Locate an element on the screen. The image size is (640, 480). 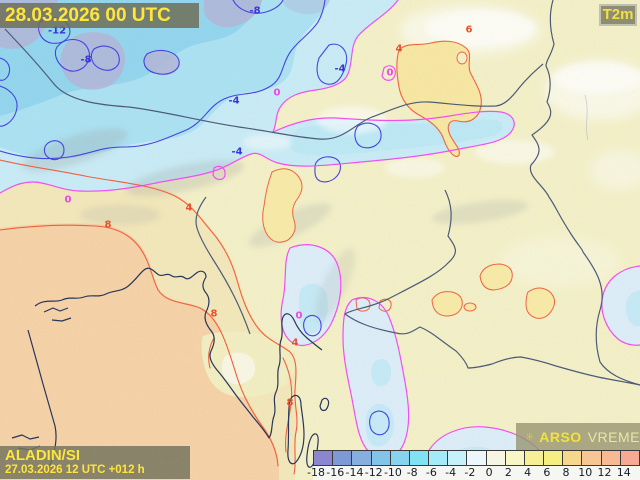
arso-vreme-logo: ARSO VREME is located at coordinates (578, 436).